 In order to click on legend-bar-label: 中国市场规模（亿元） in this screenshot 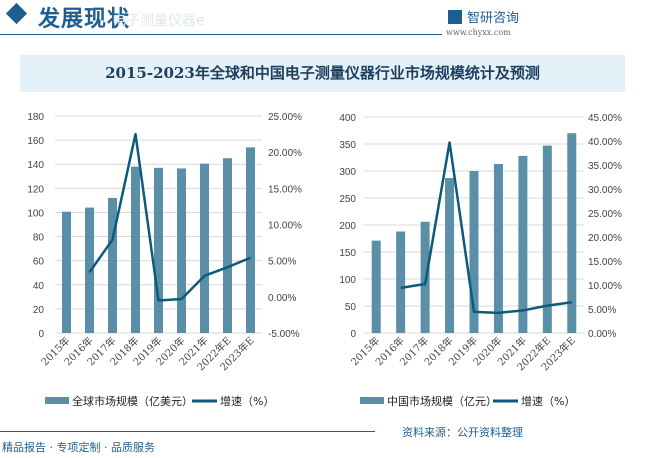, I will do `click(442, 401)`.